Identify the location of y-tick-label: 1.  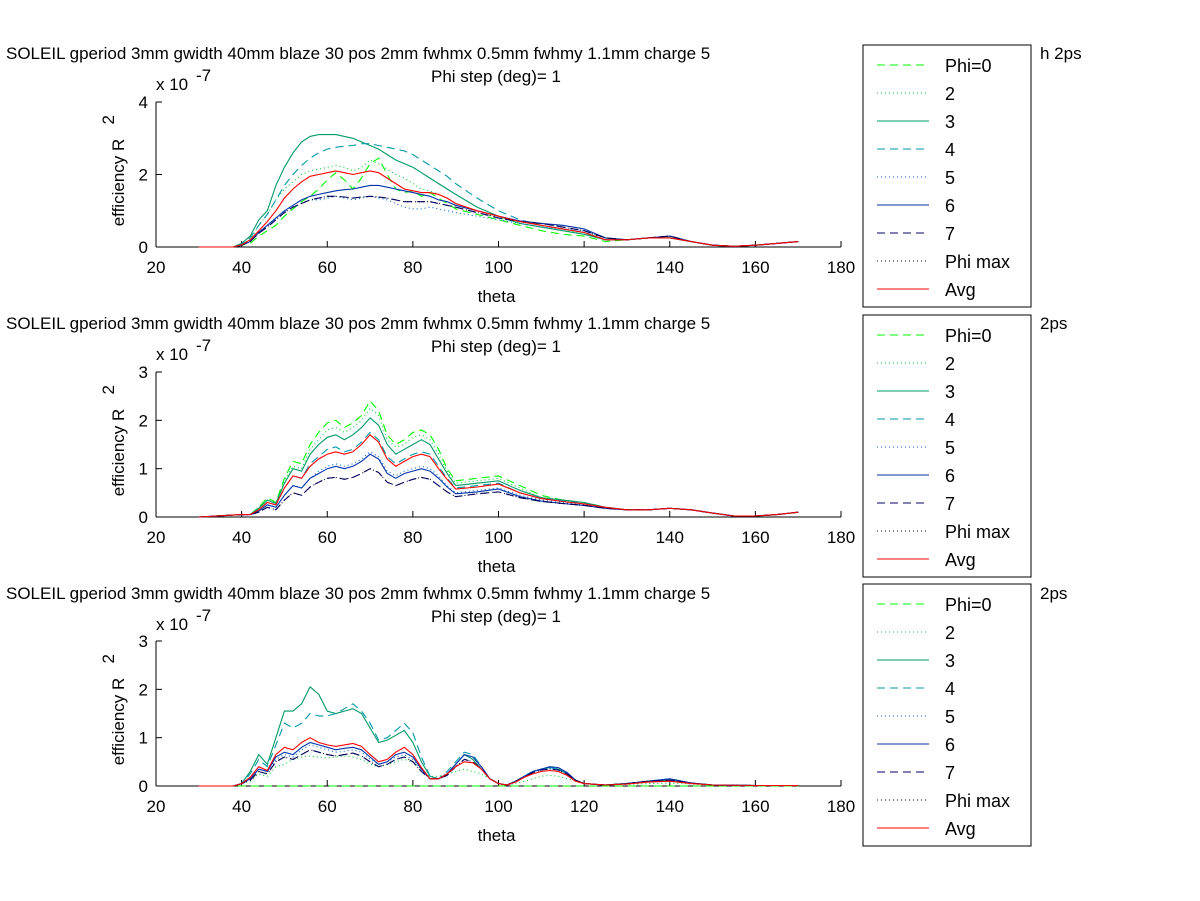
(143, 738).